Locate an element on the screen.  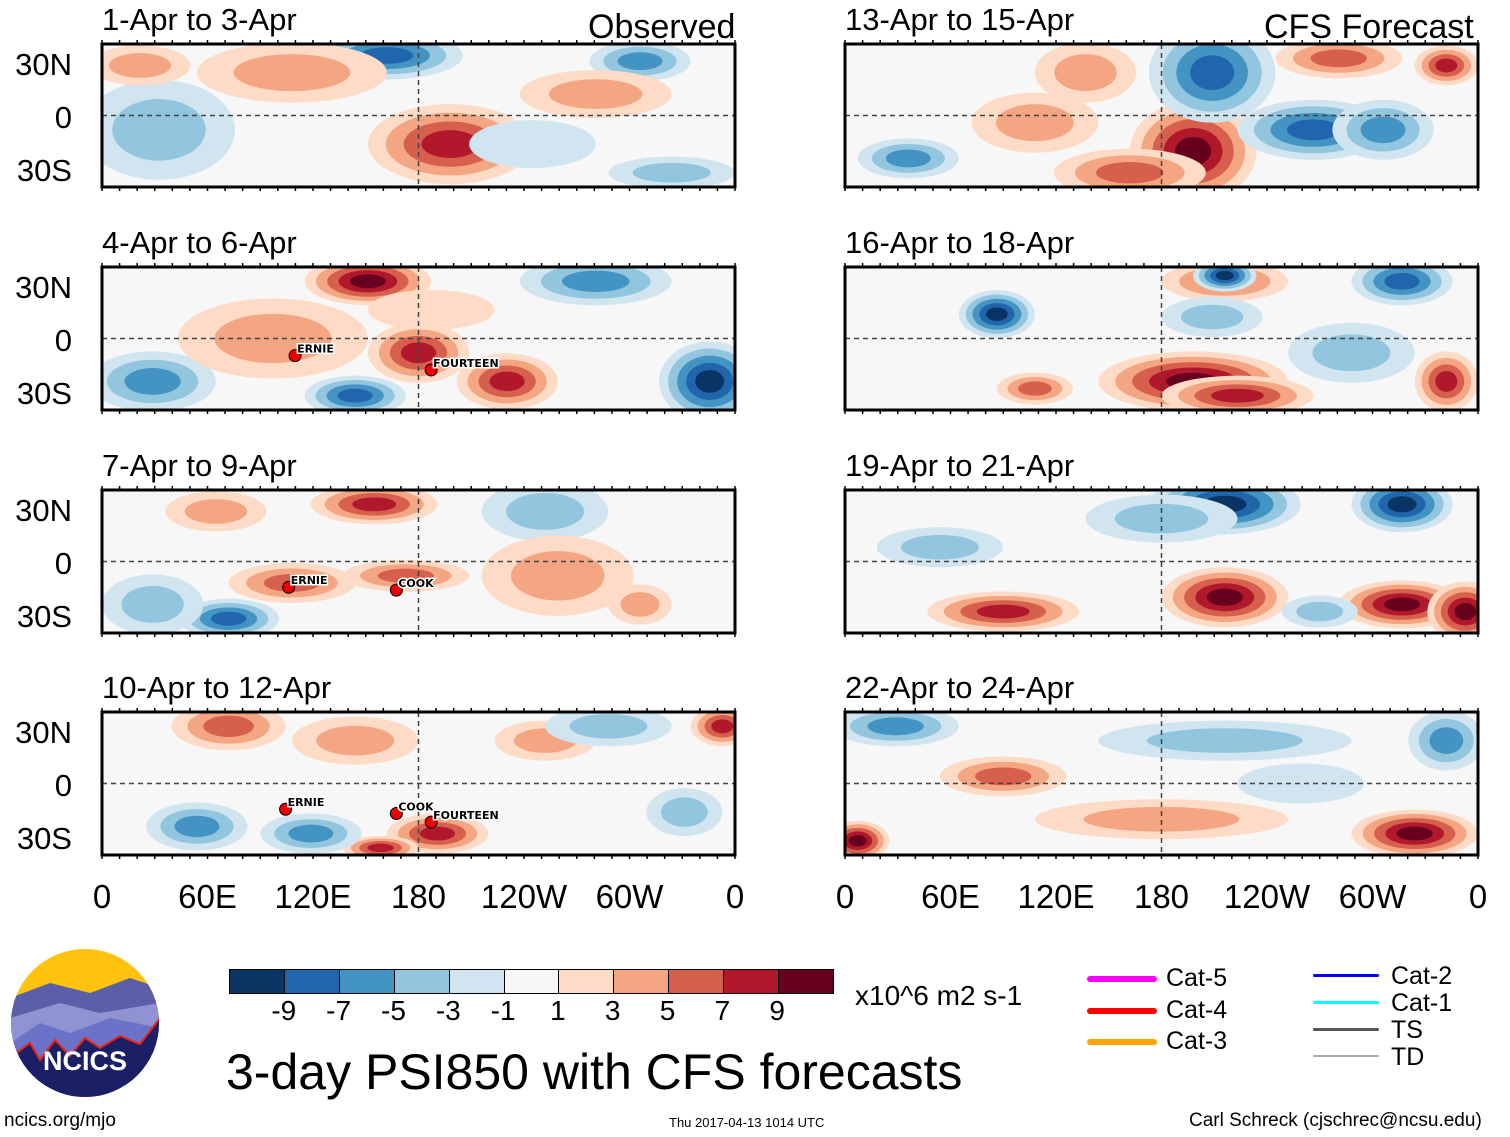
colorbar is located at coordinates (531, 981).